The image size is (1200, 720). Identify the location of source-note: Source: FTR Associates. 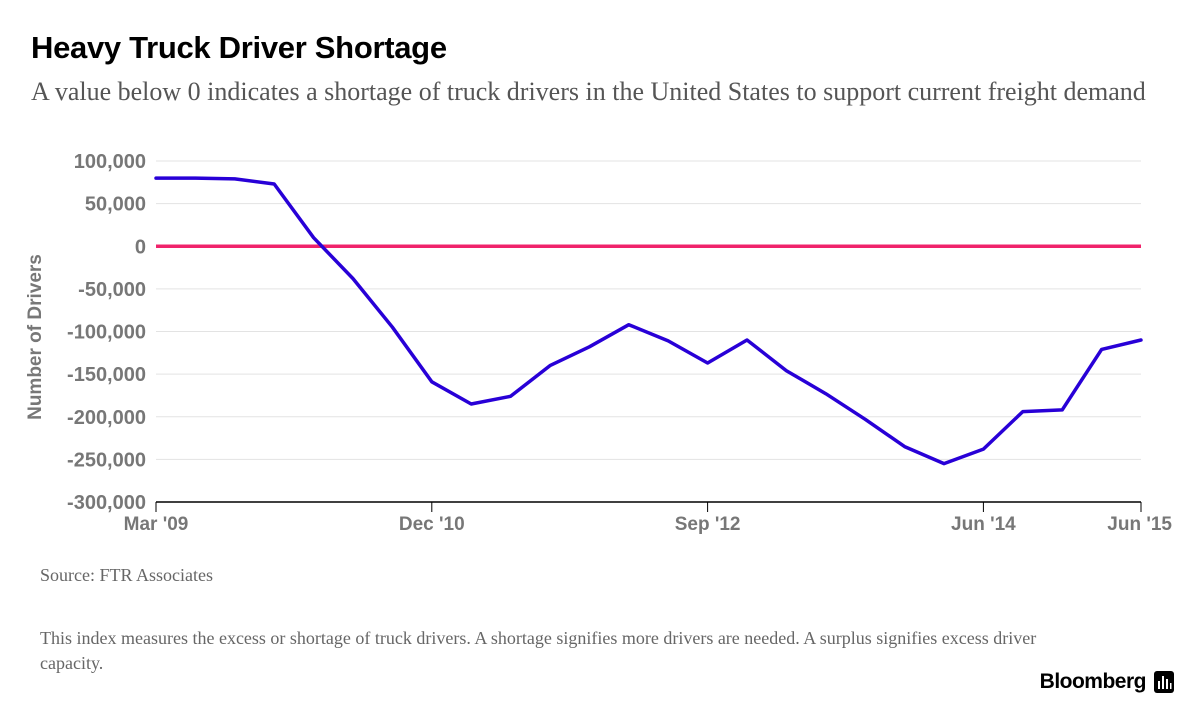
(126, 575).